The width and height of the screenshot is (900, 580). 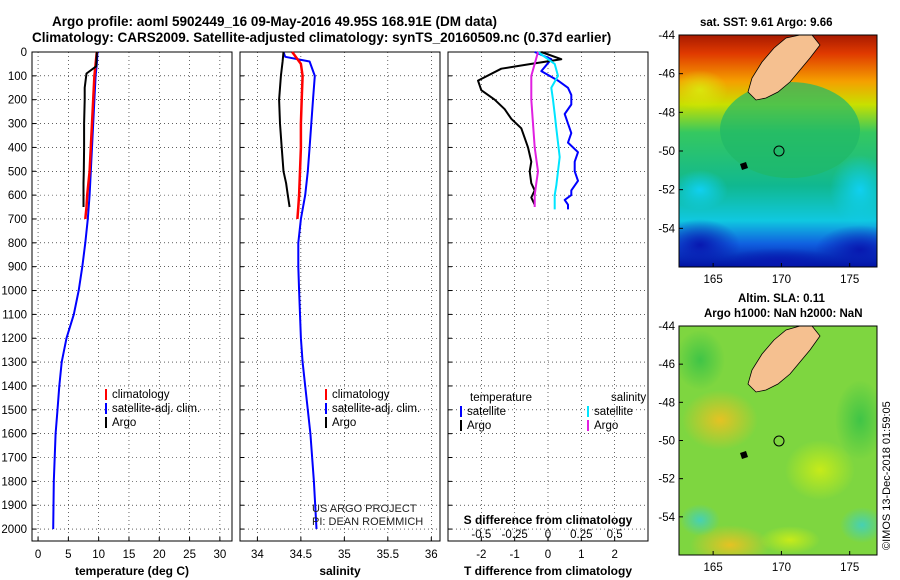 What do you see at coordinates (534, 129) in the screenshot?
I see `series-line-argo_salinity` at bounding box center [534, 129].